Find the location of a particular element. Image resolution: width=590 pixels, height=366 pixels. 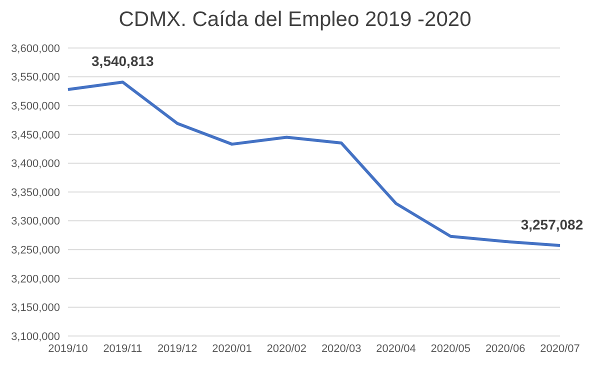

data-label: 3,540,813 is located at coordinates (123, 61).